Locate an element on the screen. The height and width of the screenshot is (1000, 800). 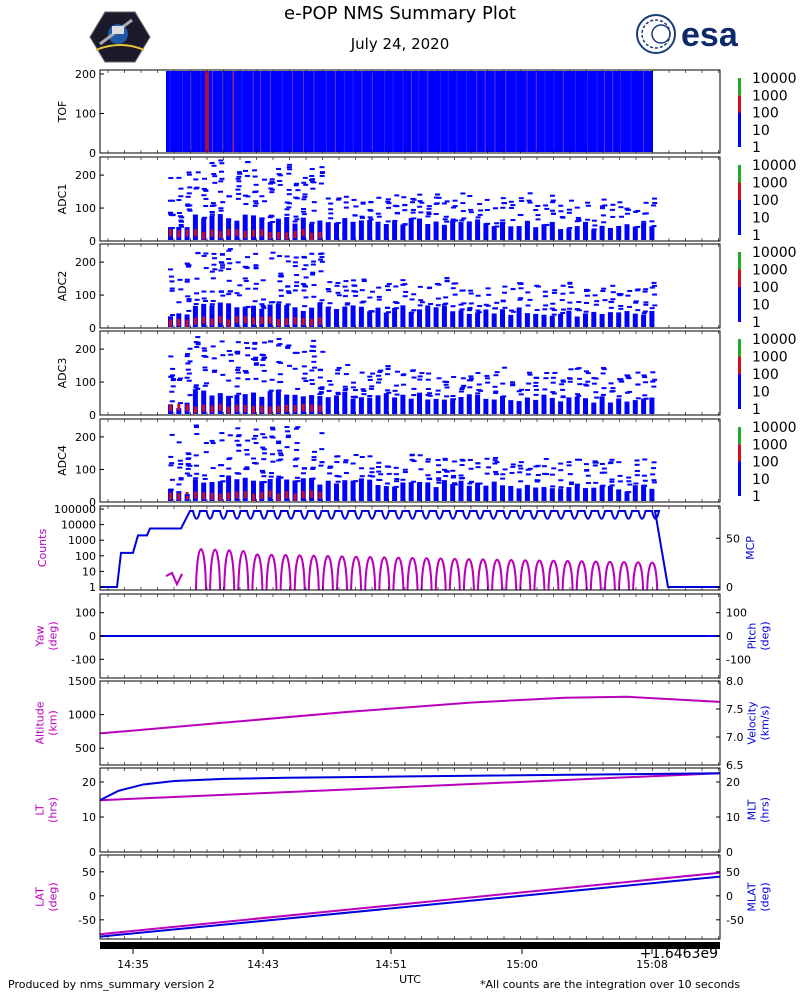
panel-9-left-y-tick-label: 50 is located at coordinates (89, 872).